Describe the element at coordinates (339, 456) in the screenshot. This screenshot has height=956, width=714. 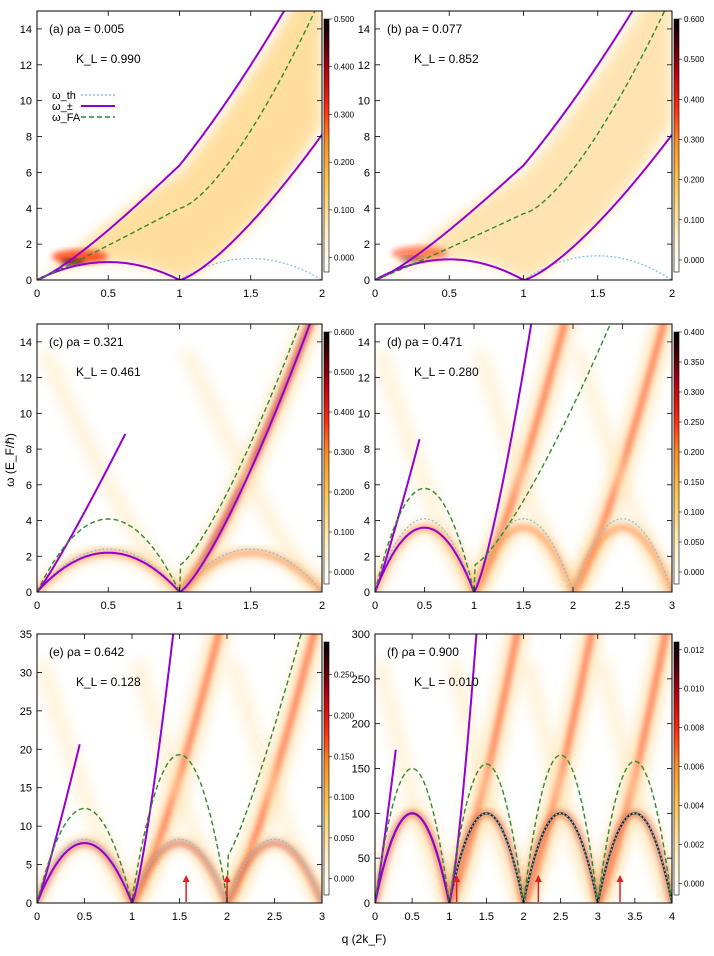
I see `colorbar: 0.000 0.100 0.200 0.300 0.400 0.500 0.600` at that location.